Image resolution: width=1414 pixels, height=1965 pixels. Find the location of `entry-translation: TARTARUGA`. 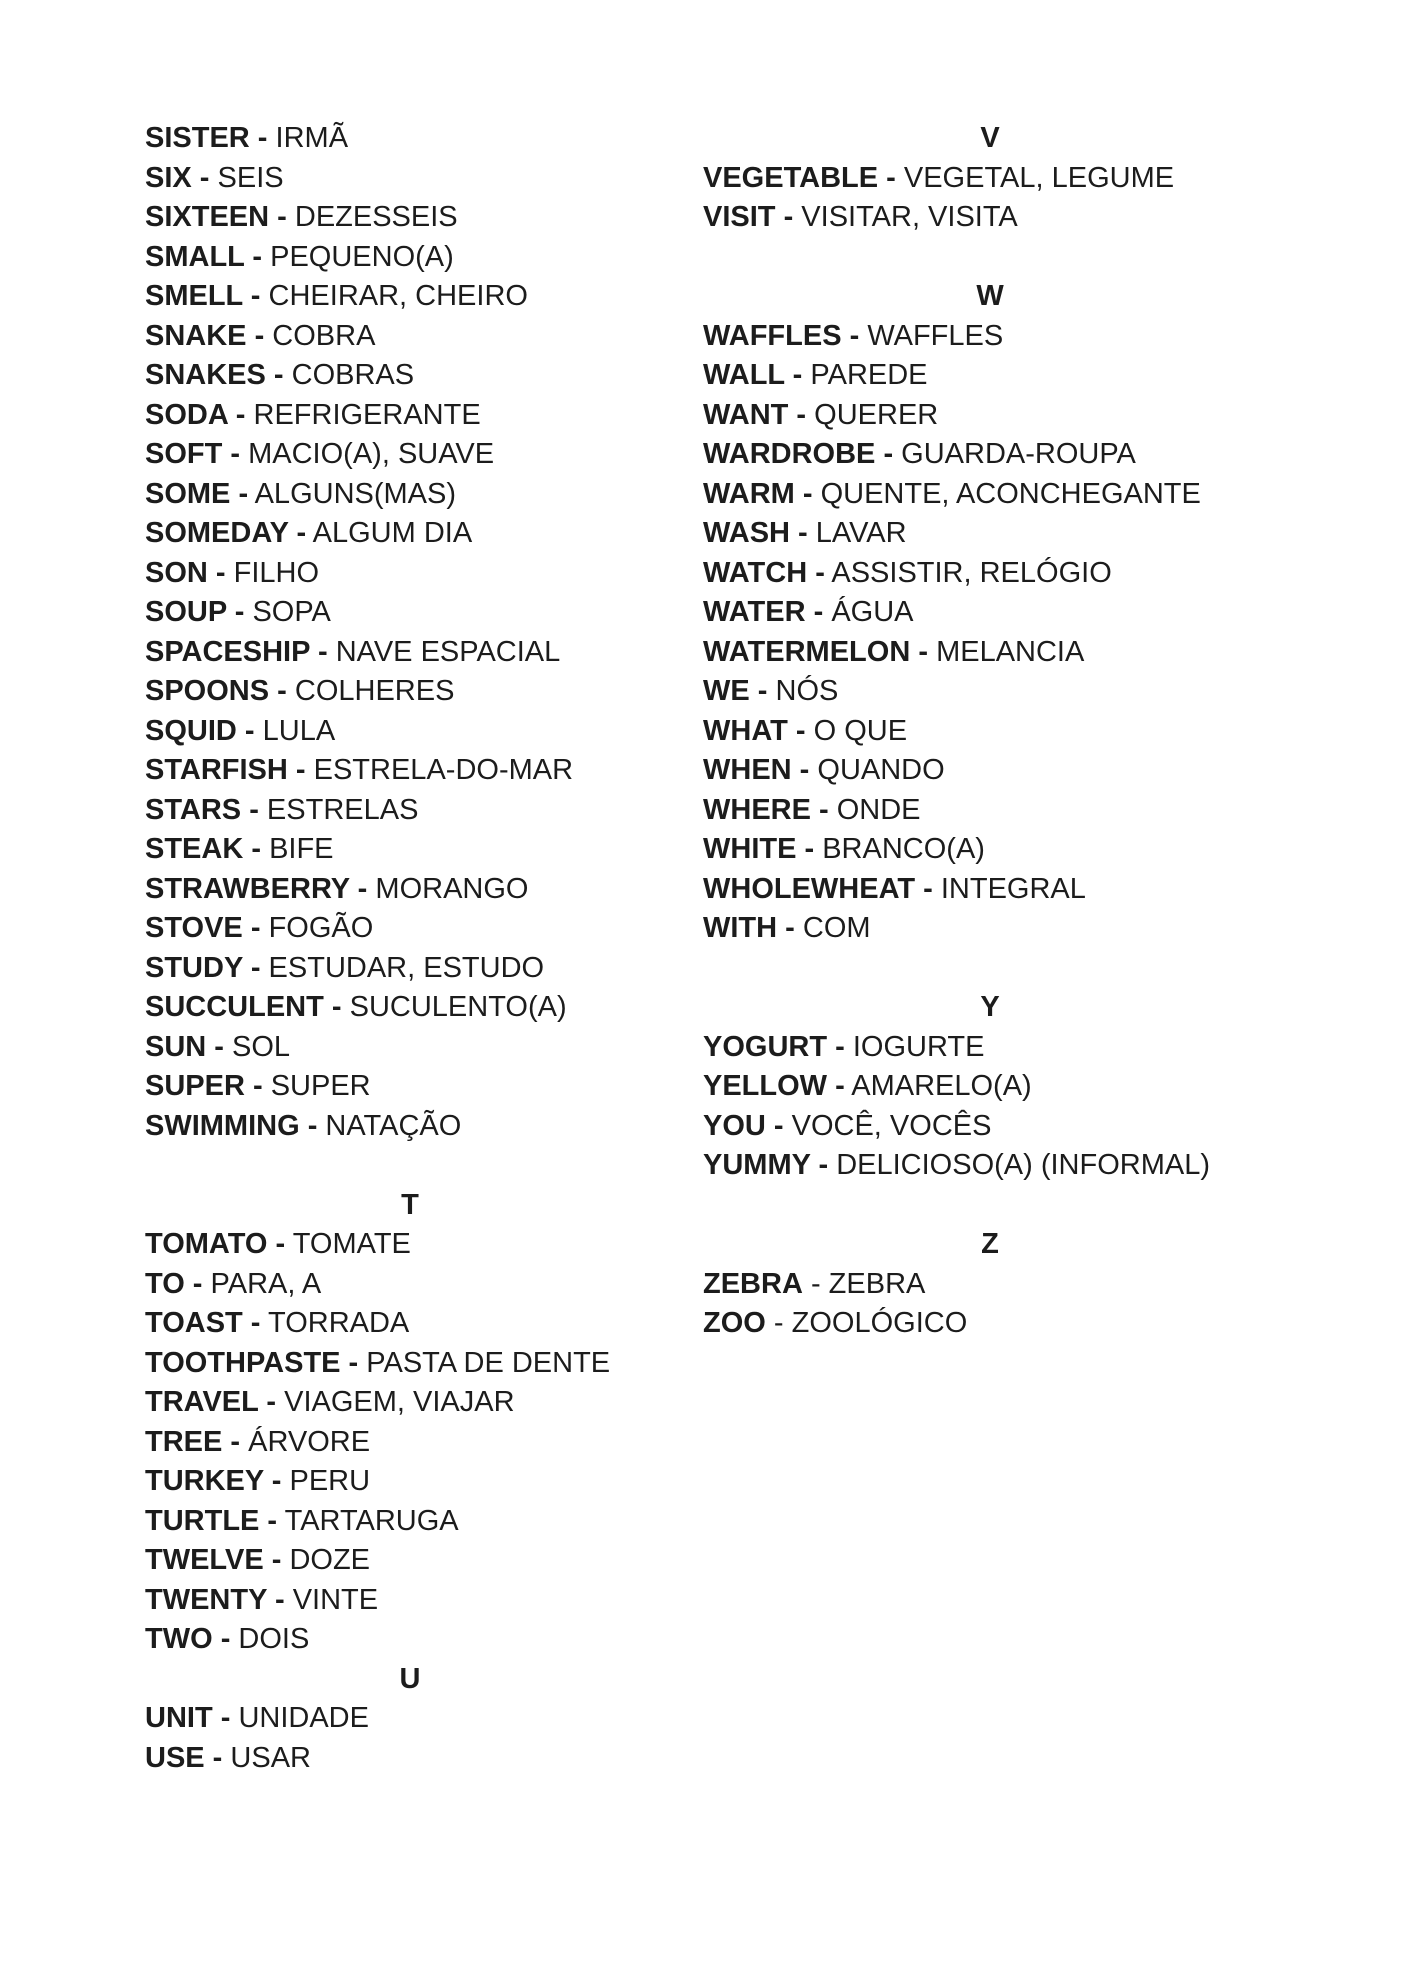

entry-translation: TARTARUGA is located at coordinates (371, 1520).